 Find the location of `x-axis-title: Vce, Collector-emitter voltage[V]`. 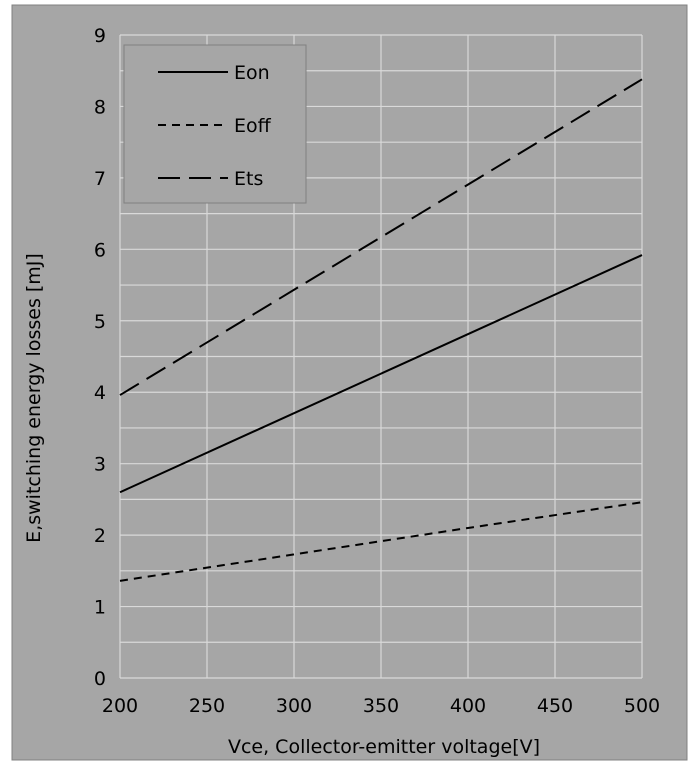

x-axis-title: Vce, Collector-emitter voltage[V] is located at coordinates (384, 747).